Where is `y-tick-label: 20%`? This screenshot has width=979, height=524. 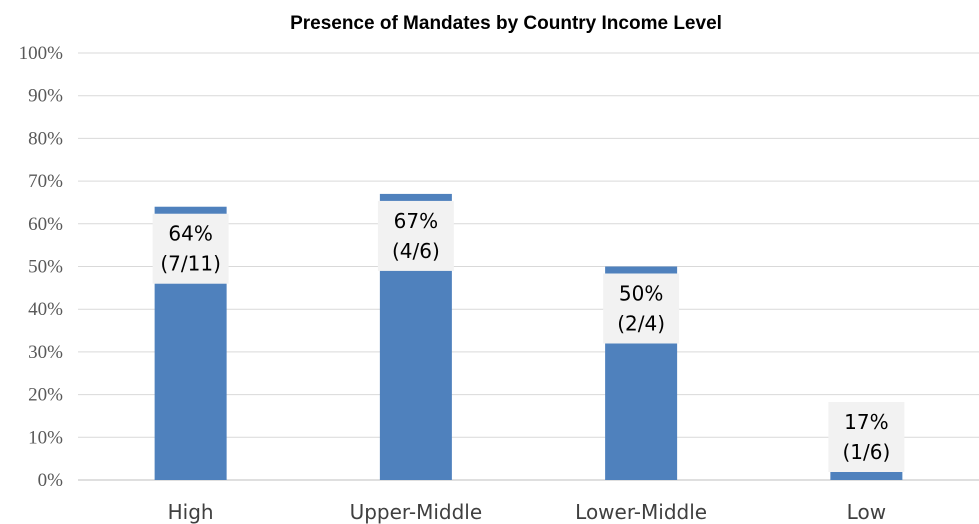 y-tick-label: 20% is located at coordinates (45, 395).